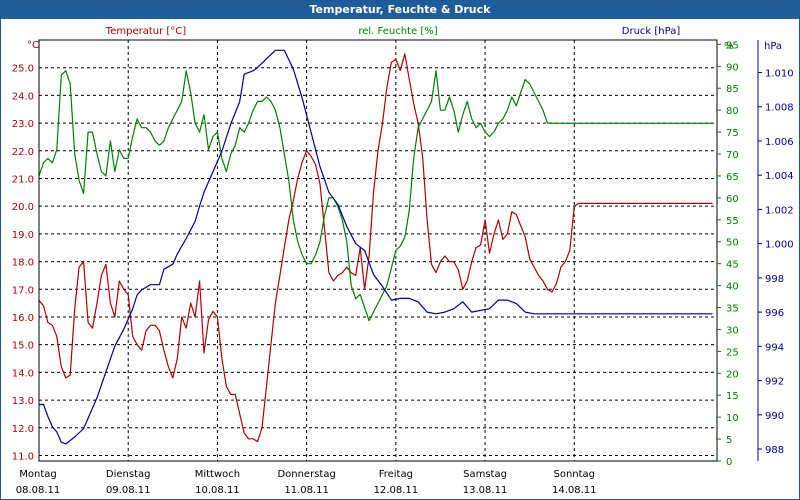 The image size is (800, 500). Describe the element at coordinates (774, 382) in the screenshot. I see `pressure-tick-label: 992` at that location.